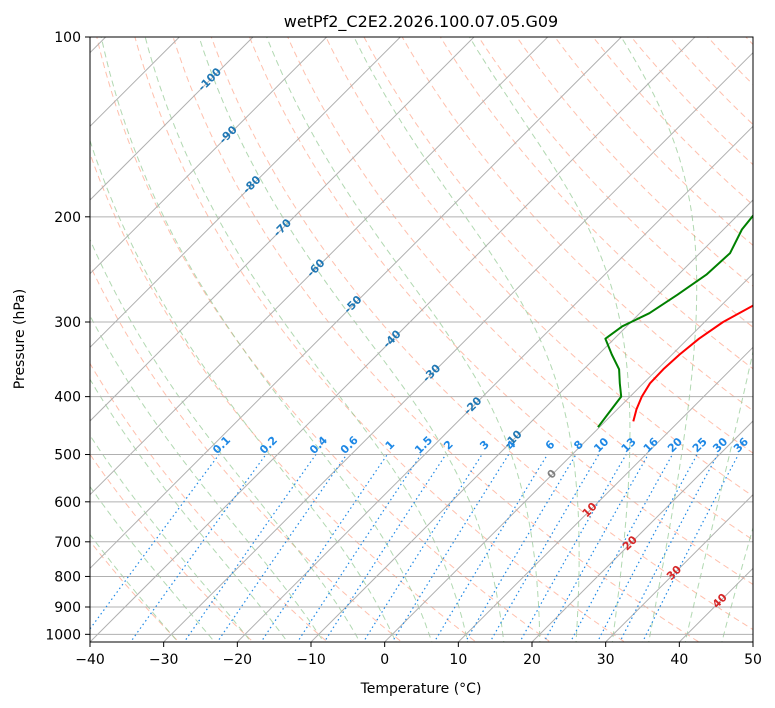 The height and width of the screenshot is (708, 775). I want to click on x-tick-label: −30, so click(164, 660).